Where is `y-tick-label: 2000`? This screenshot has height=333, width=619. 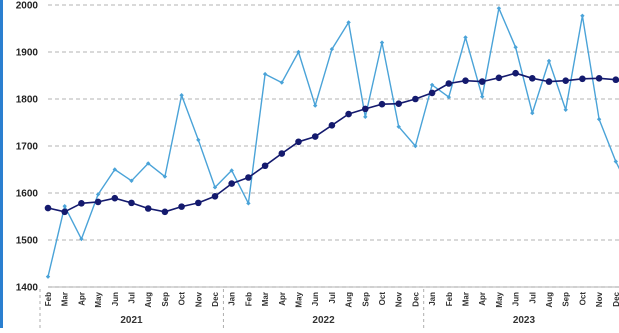 y-tick-label: 2000 is located at coordinates (27, 6).